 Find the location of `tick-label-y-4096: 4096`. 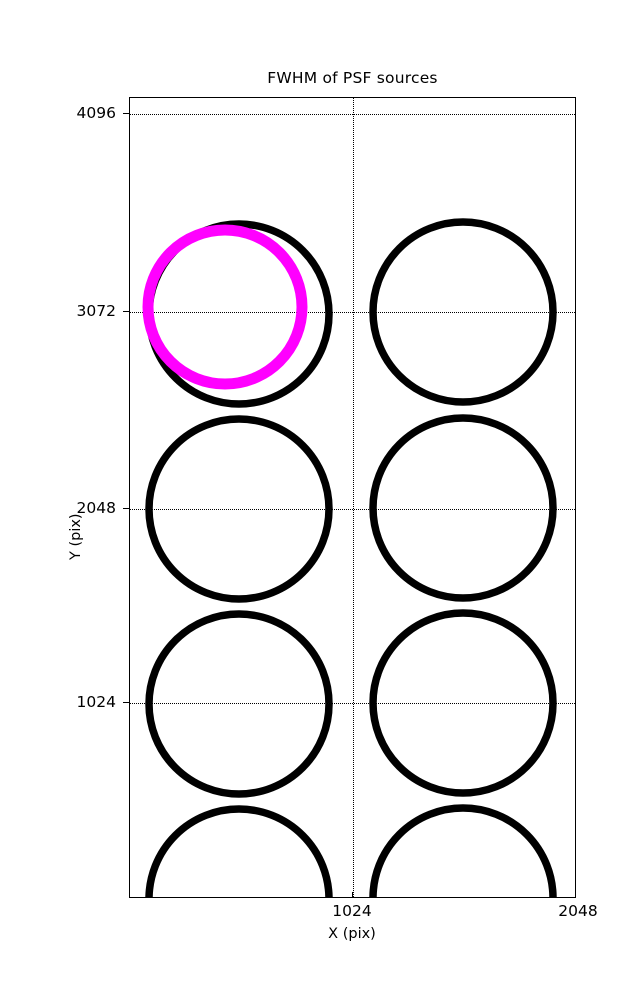

tick-label-y-4096: 4096 is located at coordinates (96, 113).